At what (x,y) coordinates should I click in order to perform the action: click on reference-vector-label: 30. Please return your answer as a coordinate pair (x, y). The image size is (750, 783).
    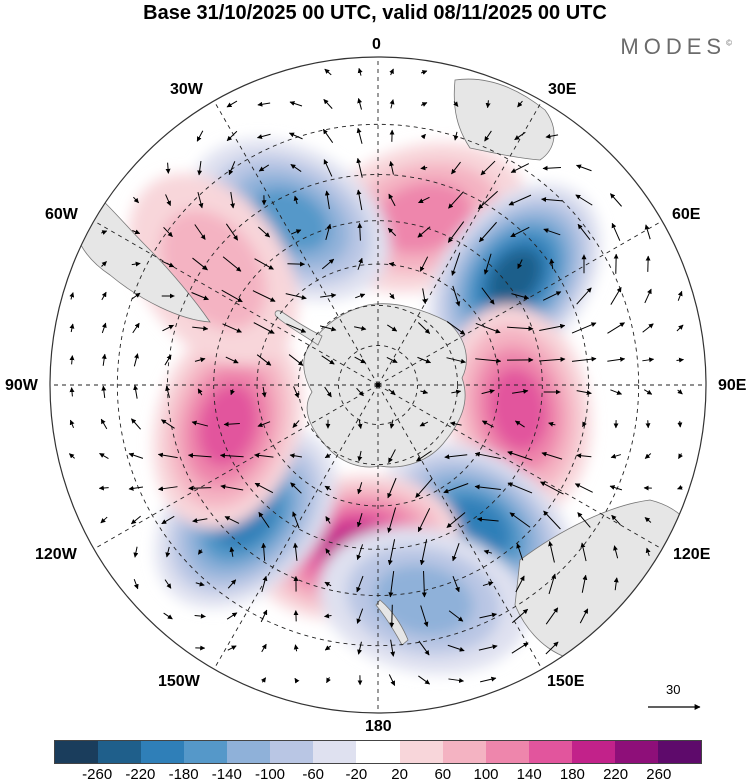
    Looking at the image, I should click on (673, 689).